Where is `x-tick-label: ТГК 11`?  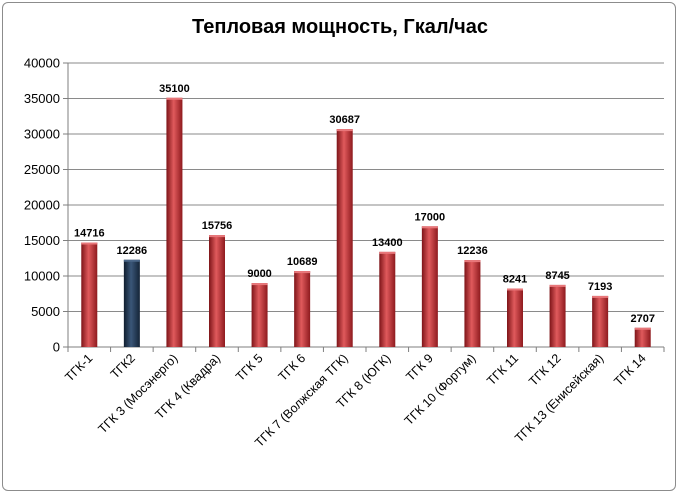
x-tick-label: ТГК 11 is located at coordinates (502, 369).